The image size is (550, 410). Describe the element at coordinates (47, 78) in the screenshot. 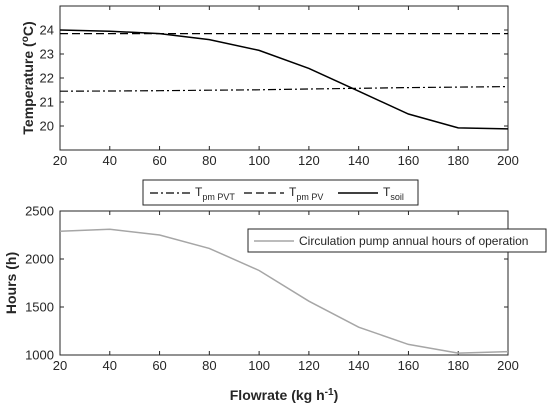

I see `temperature-ytick-label: 22` at that location.